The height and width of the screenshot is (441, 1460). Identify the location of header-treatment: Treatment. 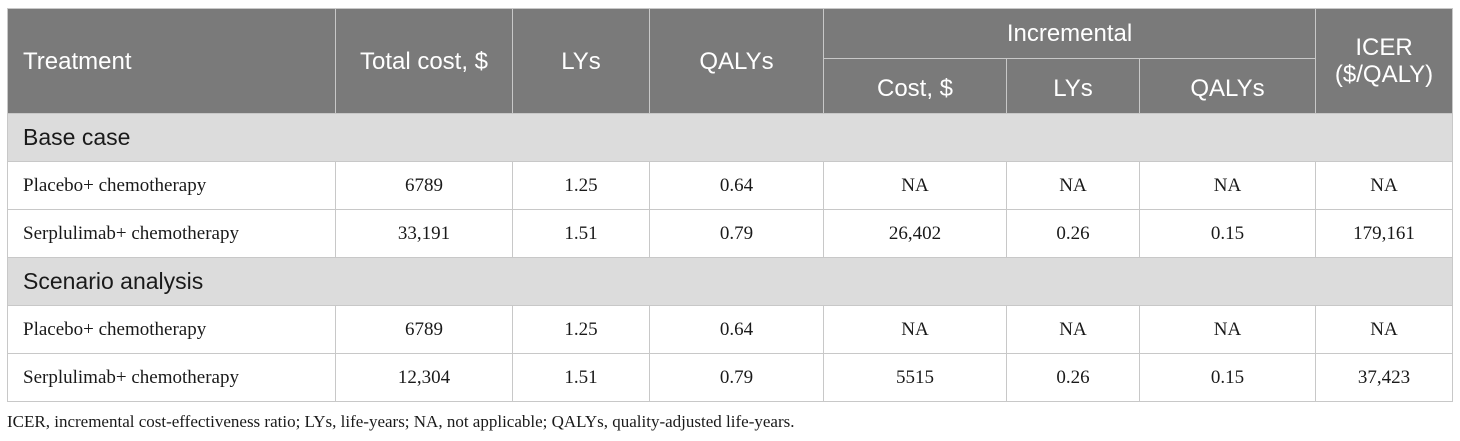
(171, 61).